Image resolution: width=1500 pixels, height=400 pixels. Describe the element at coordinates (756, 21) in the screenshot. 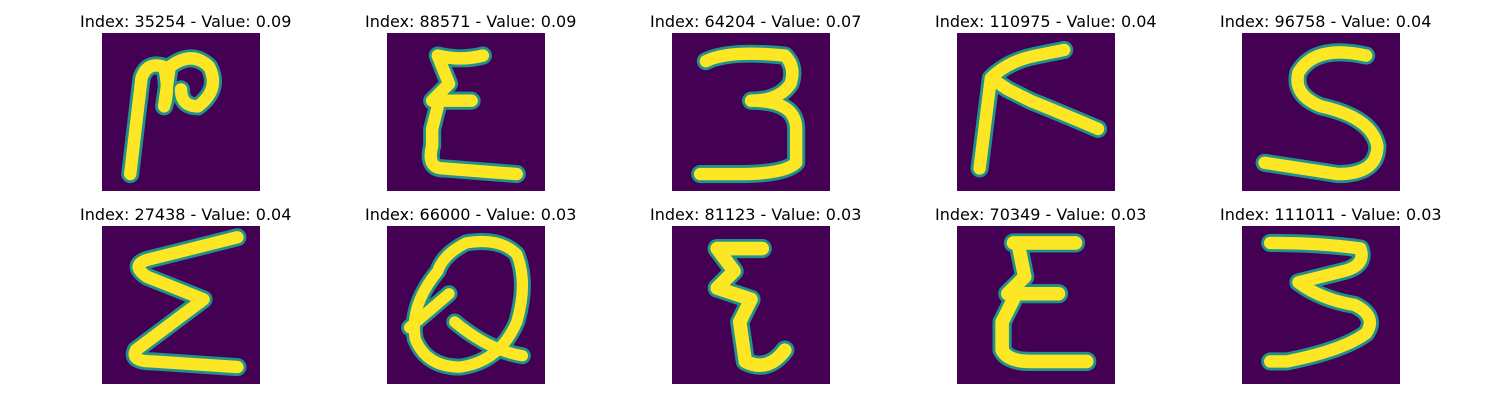

I see `panel-title: Index: 64204 - Value: 0.07` at that location.